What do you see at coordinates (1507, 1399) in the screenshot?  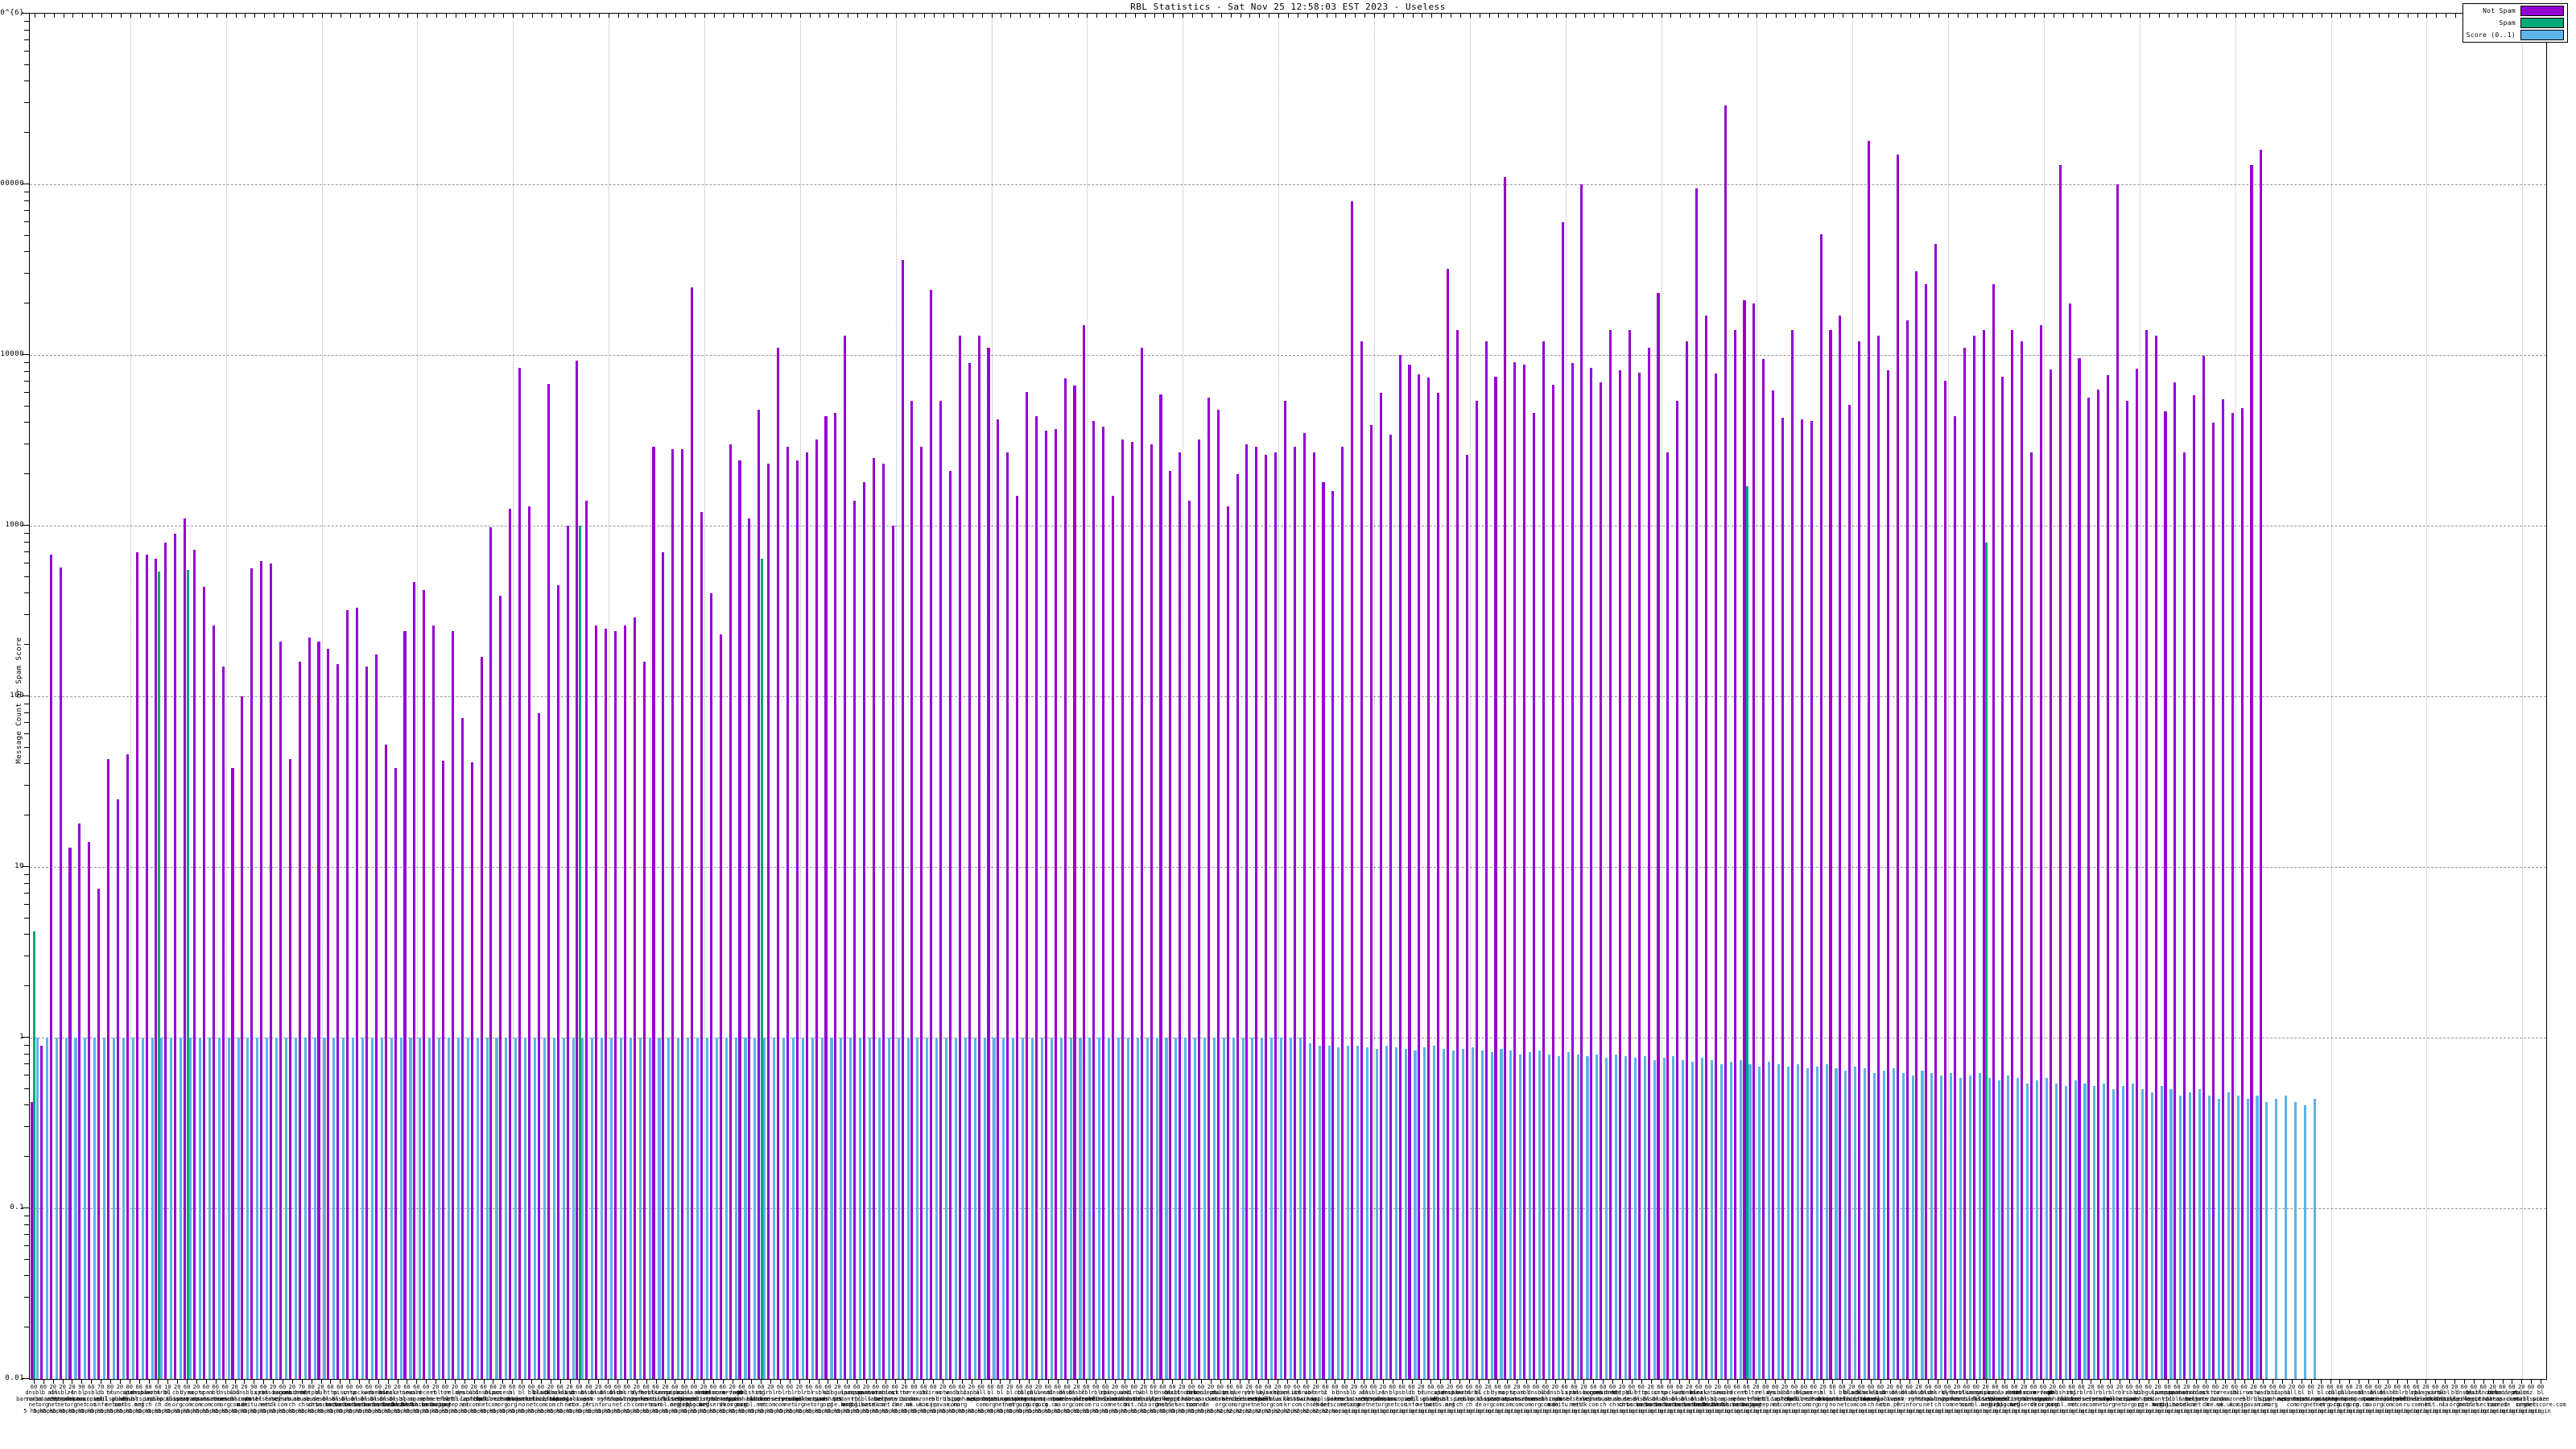 I see `x-tick-label: 60 noptr spamrats com origin` at bounding box center [1507, 1399].